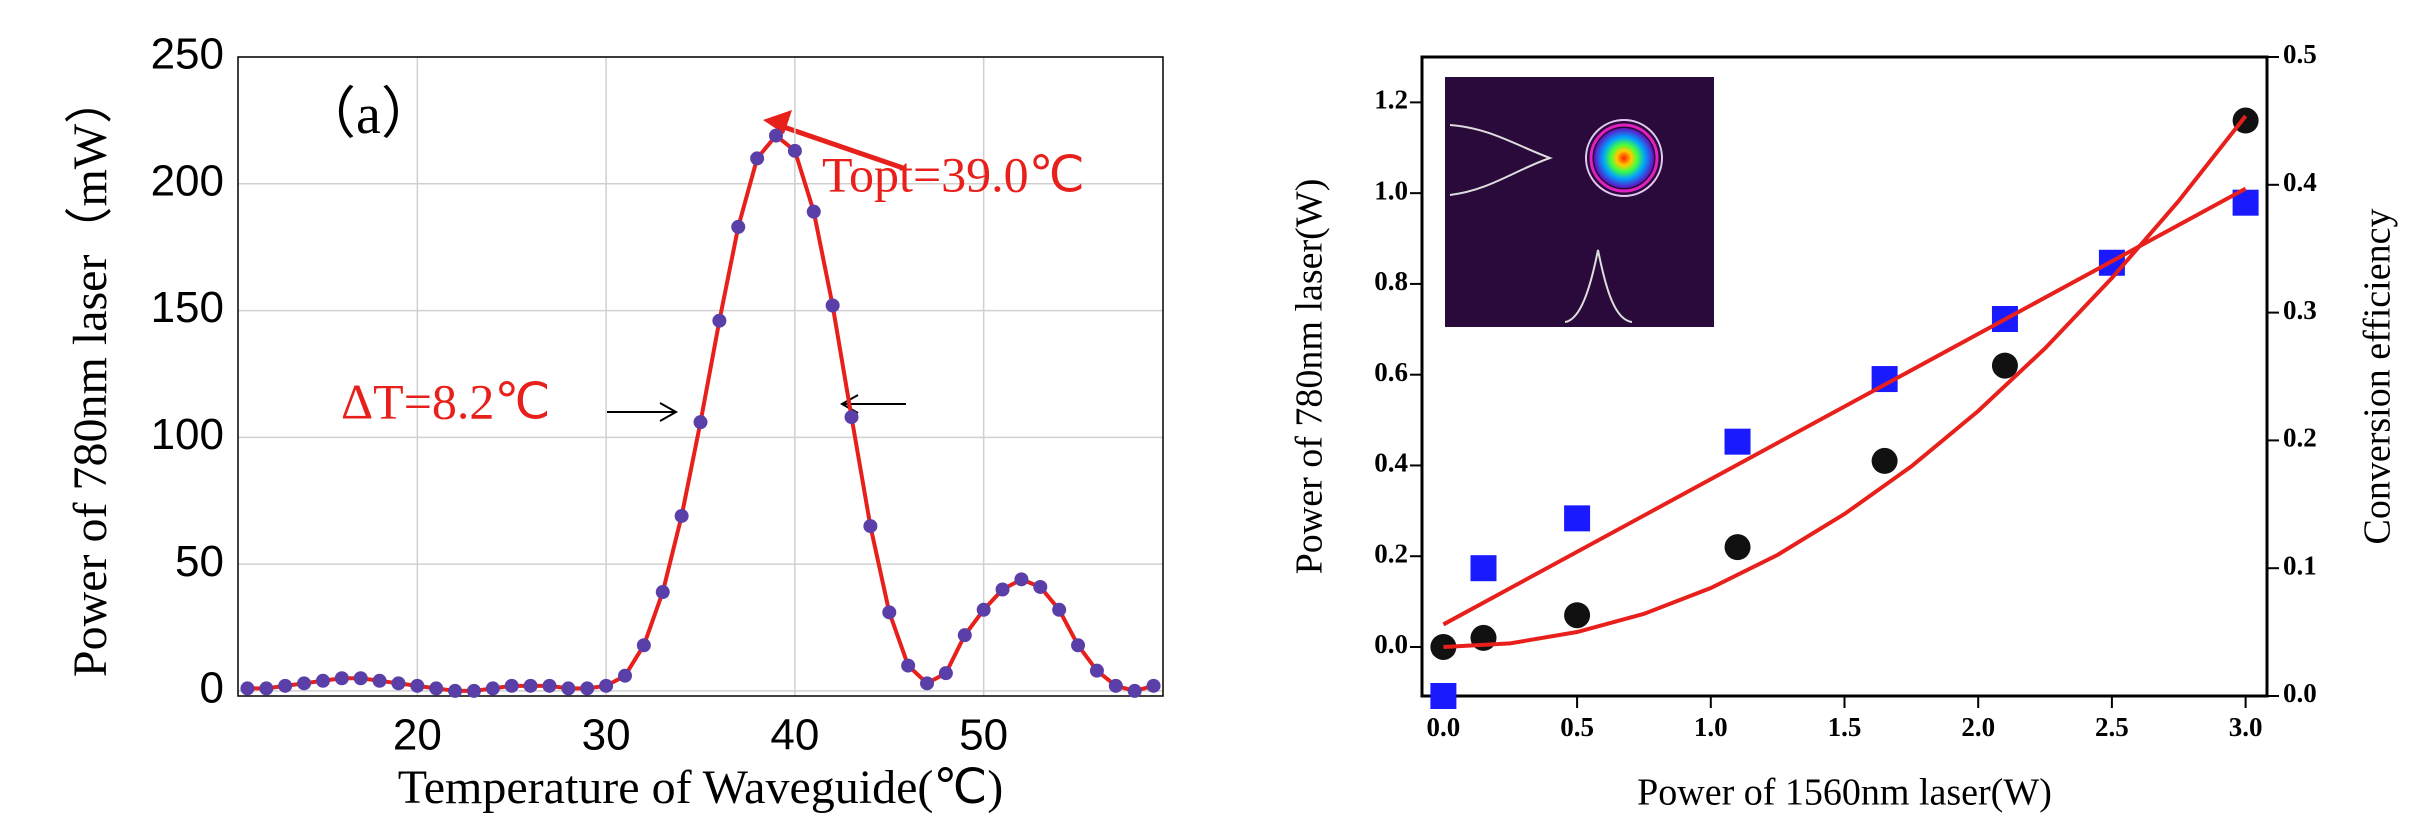 The height and width of the screenshot is (819, 2409). Describe the element at coordinates (187, 180) in the screenshot. I see `y-tick-label: 200` at that location.